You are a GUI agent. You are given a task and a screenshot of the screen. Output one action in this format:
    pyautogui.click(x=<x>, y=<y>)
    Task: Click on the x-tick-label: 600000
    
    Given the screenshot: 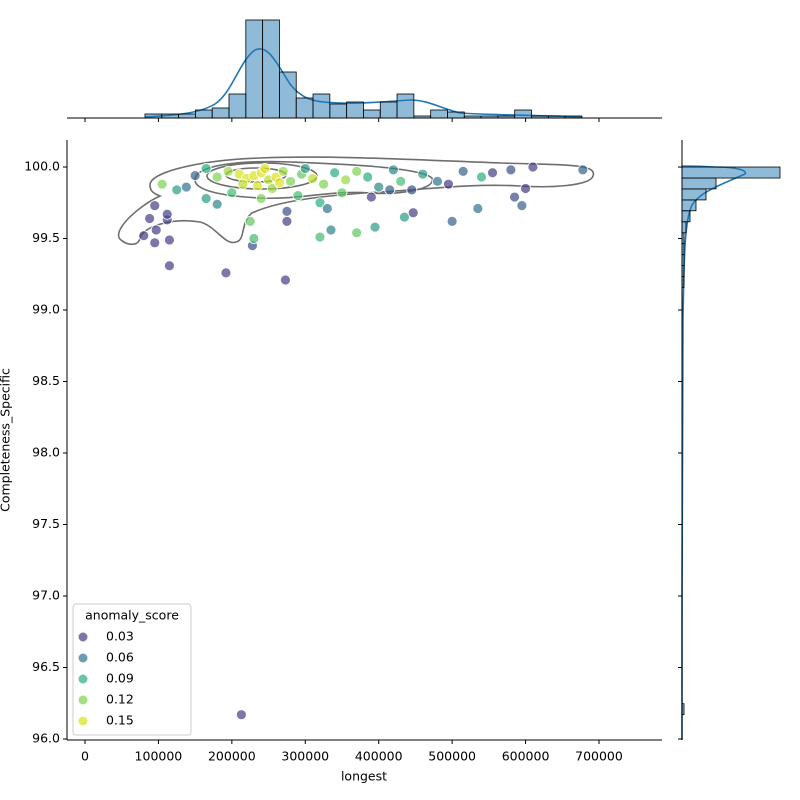 What is the action you would take?
    pyautogui.click(x=526, y=756)
    